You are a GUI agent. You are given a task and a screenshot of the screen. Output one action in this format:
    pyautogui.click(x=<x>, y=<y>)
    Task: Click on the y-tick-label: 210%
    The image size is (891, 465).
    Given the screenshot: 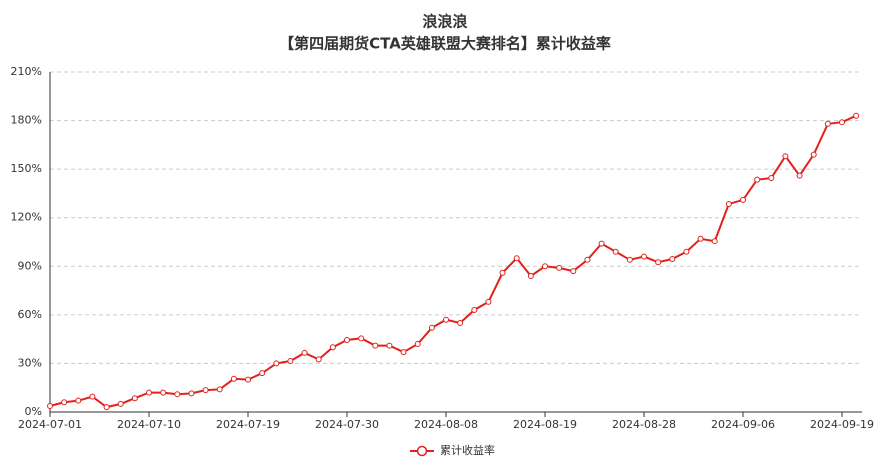 What is the action you would take?
    pyautogui.click(x=26, y=71)
    